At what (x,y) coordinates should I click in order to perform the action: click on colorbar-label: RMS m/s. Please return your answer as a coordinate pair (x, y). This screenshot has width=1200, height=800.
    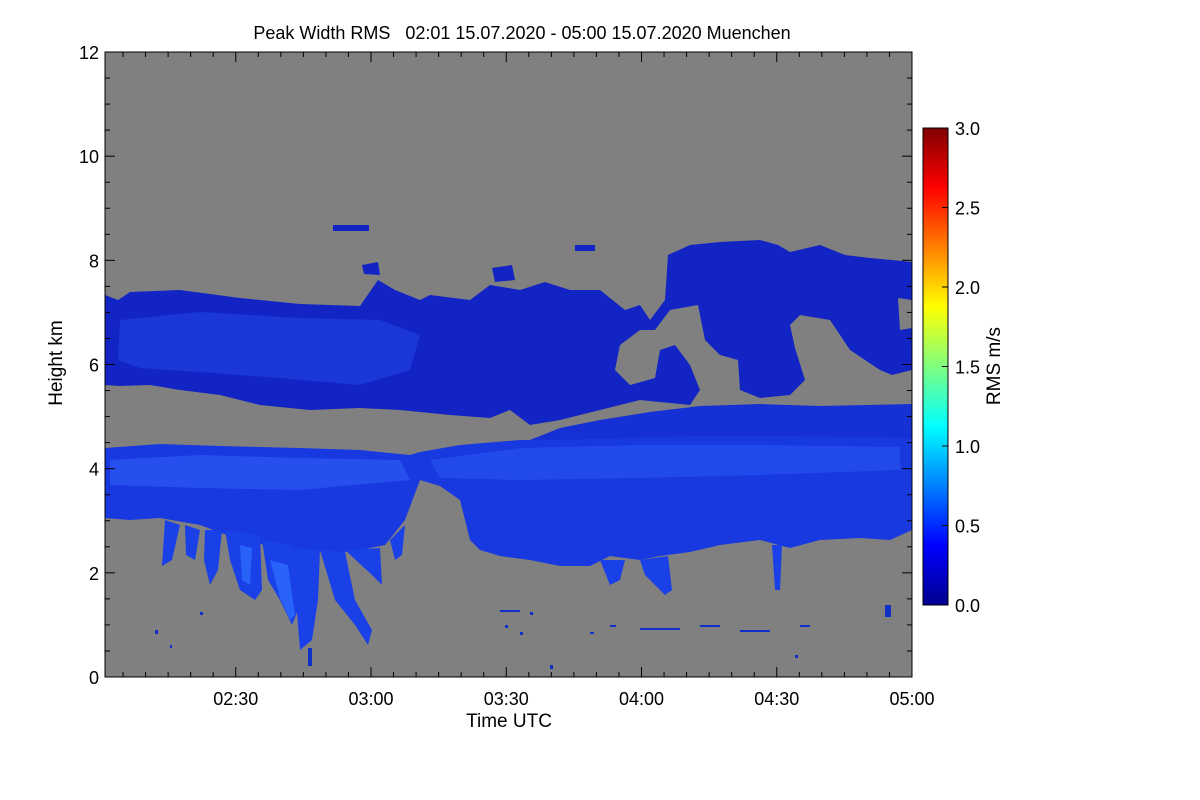
    Looking at the image, I should click on (994, 366).